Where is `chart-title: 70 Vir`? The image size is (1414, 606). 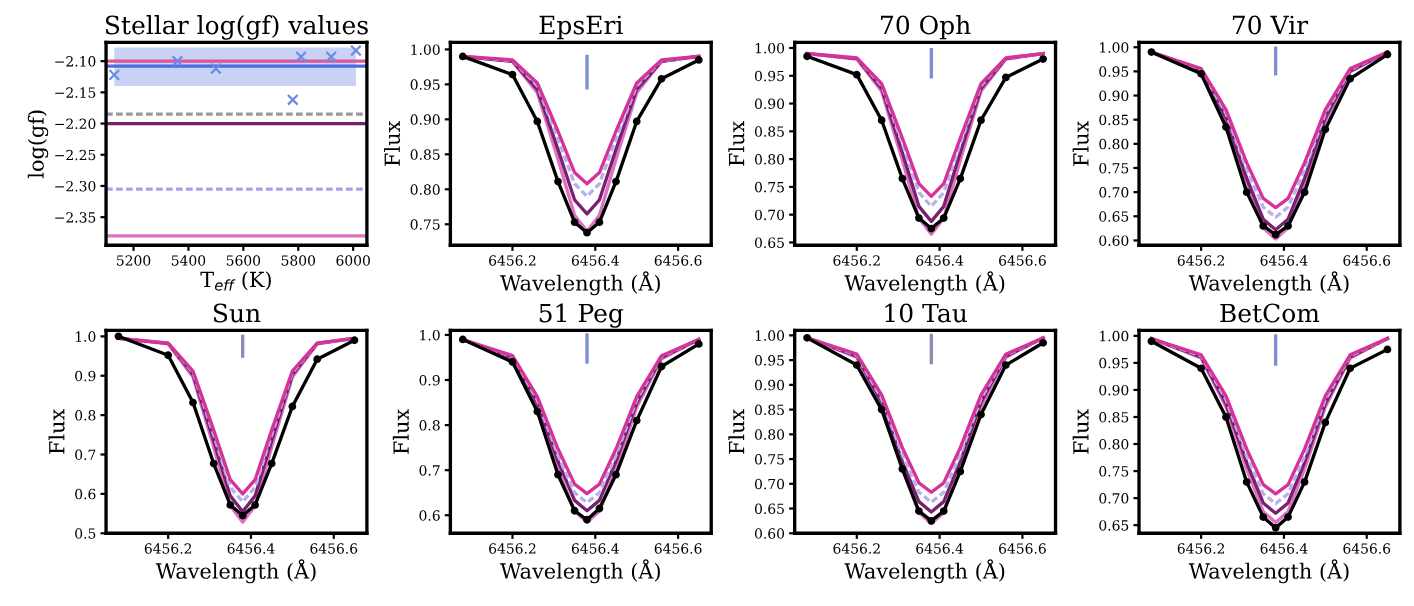
chart-title: 70 Vir is located at coordinates (1270, 25).